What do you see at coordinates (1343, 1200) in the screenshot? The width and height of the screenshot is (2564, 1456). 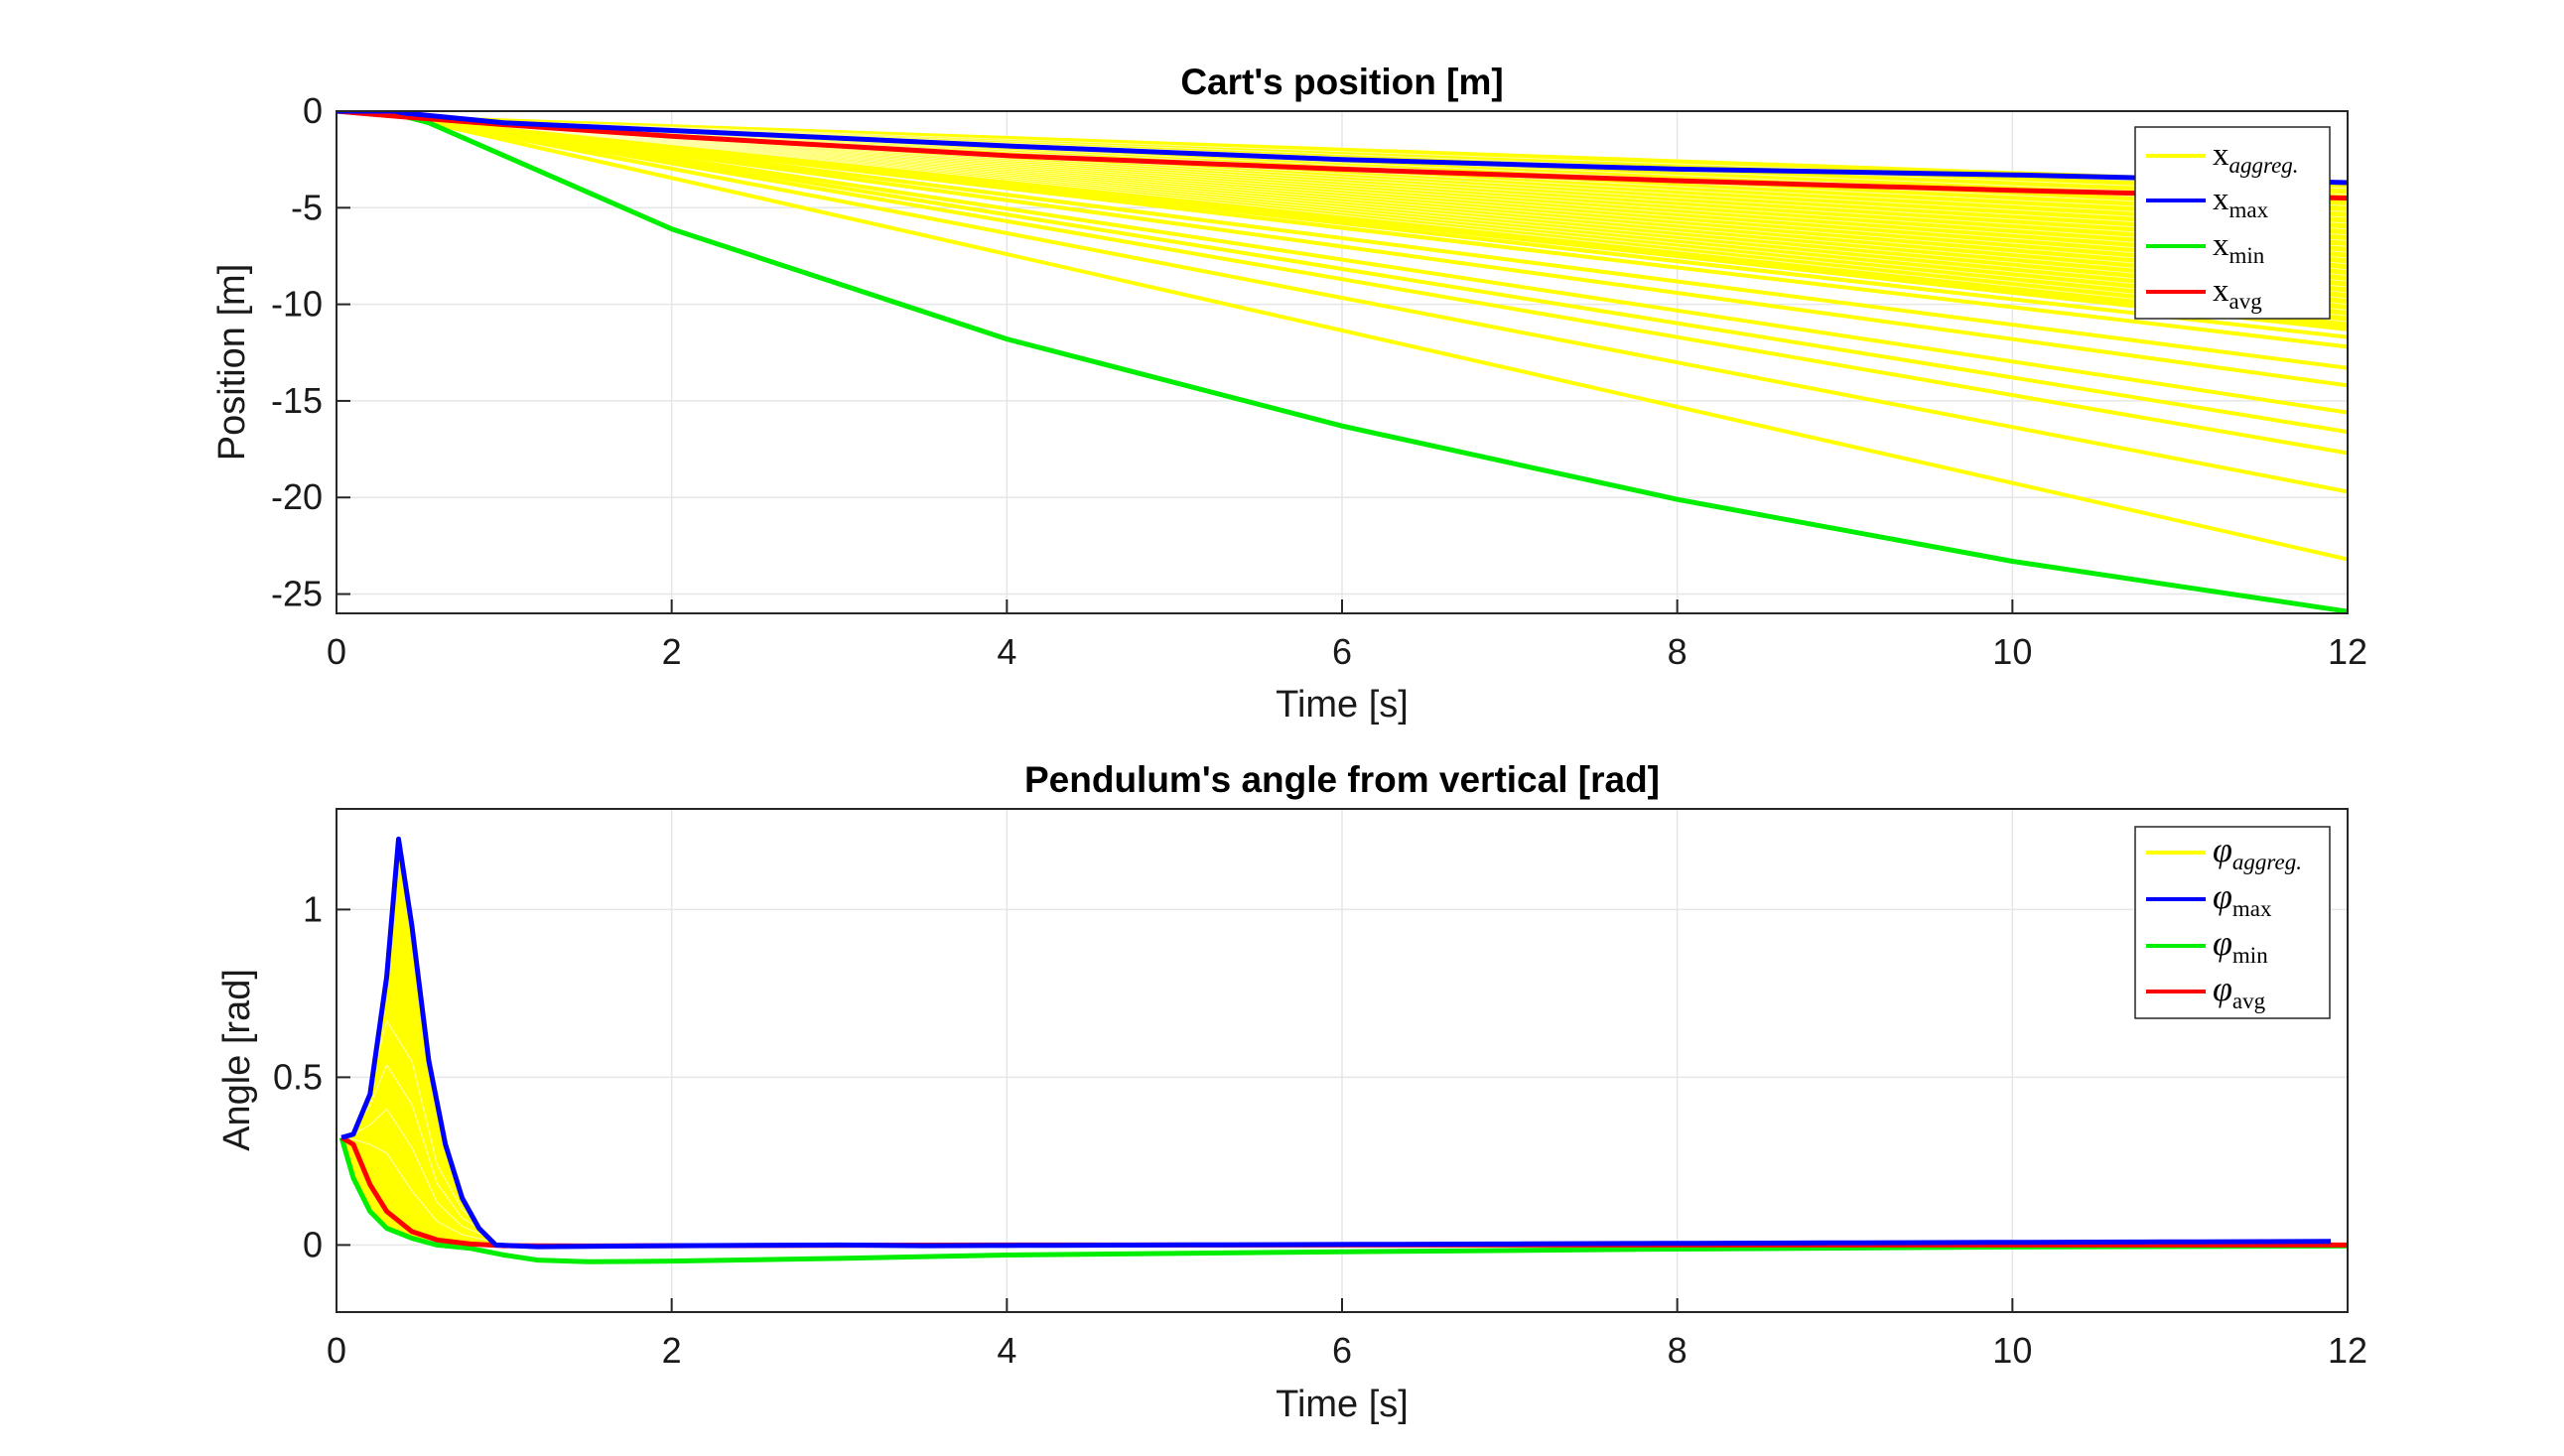 I see `angle-series-min` at bounding box center [1343, 1200].